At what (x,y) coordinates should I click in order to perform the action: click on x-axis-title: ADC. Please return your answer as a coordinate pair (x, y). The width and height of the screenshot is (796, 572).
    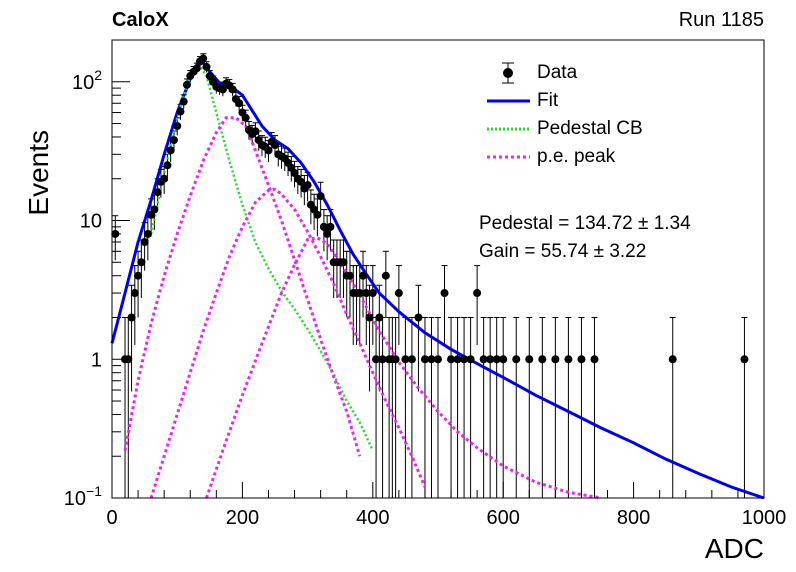
    Looking at the image, I should click on (734, 548).